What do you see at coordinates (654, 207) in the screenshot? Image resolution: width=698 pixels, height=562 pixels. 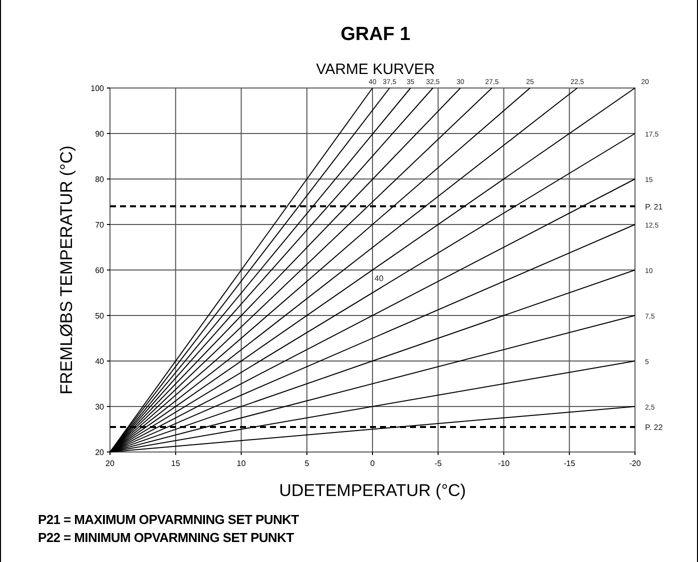 I see `ref-line-label: P. 21` at bounding box center [654, 207].